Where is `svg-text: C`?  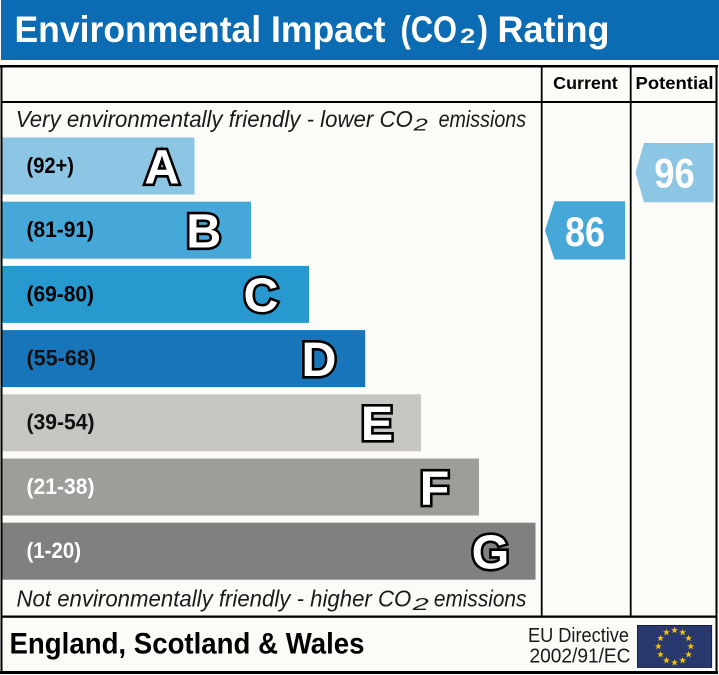
svg-text: C is located at coordinates (261, 296).